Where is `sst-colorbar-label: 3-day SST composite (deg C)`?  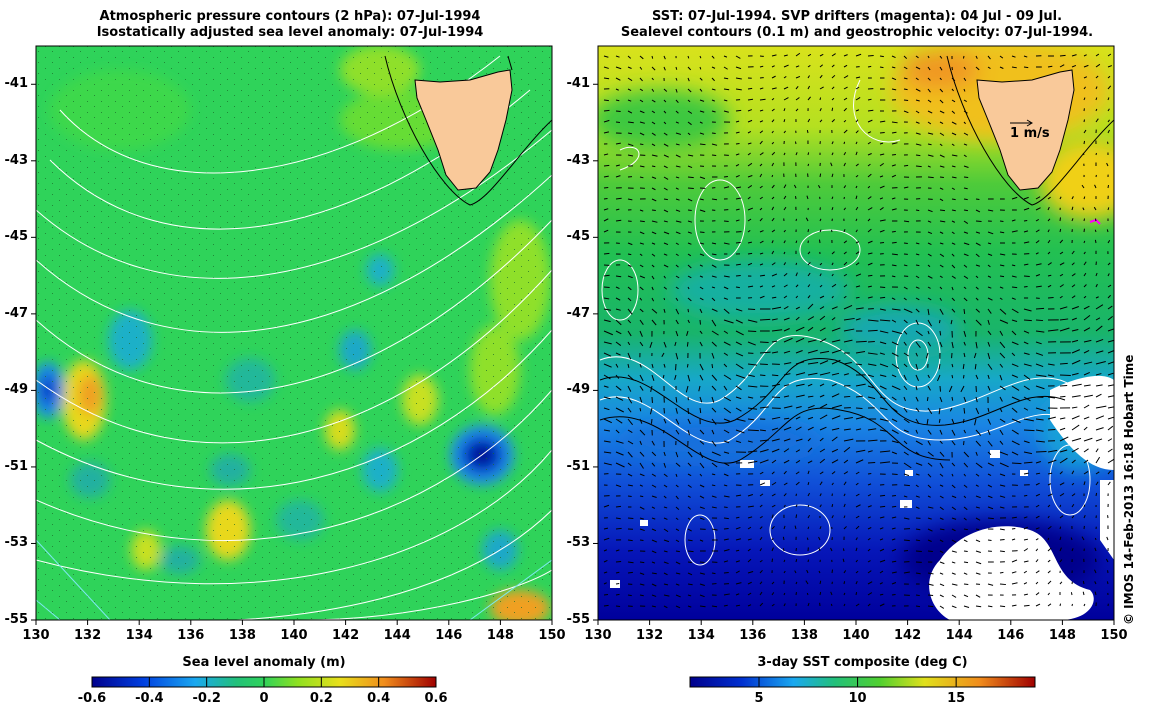 sst-colorbar-label: 3-day SST composite (deg C) is located at coordinates (862, 662).